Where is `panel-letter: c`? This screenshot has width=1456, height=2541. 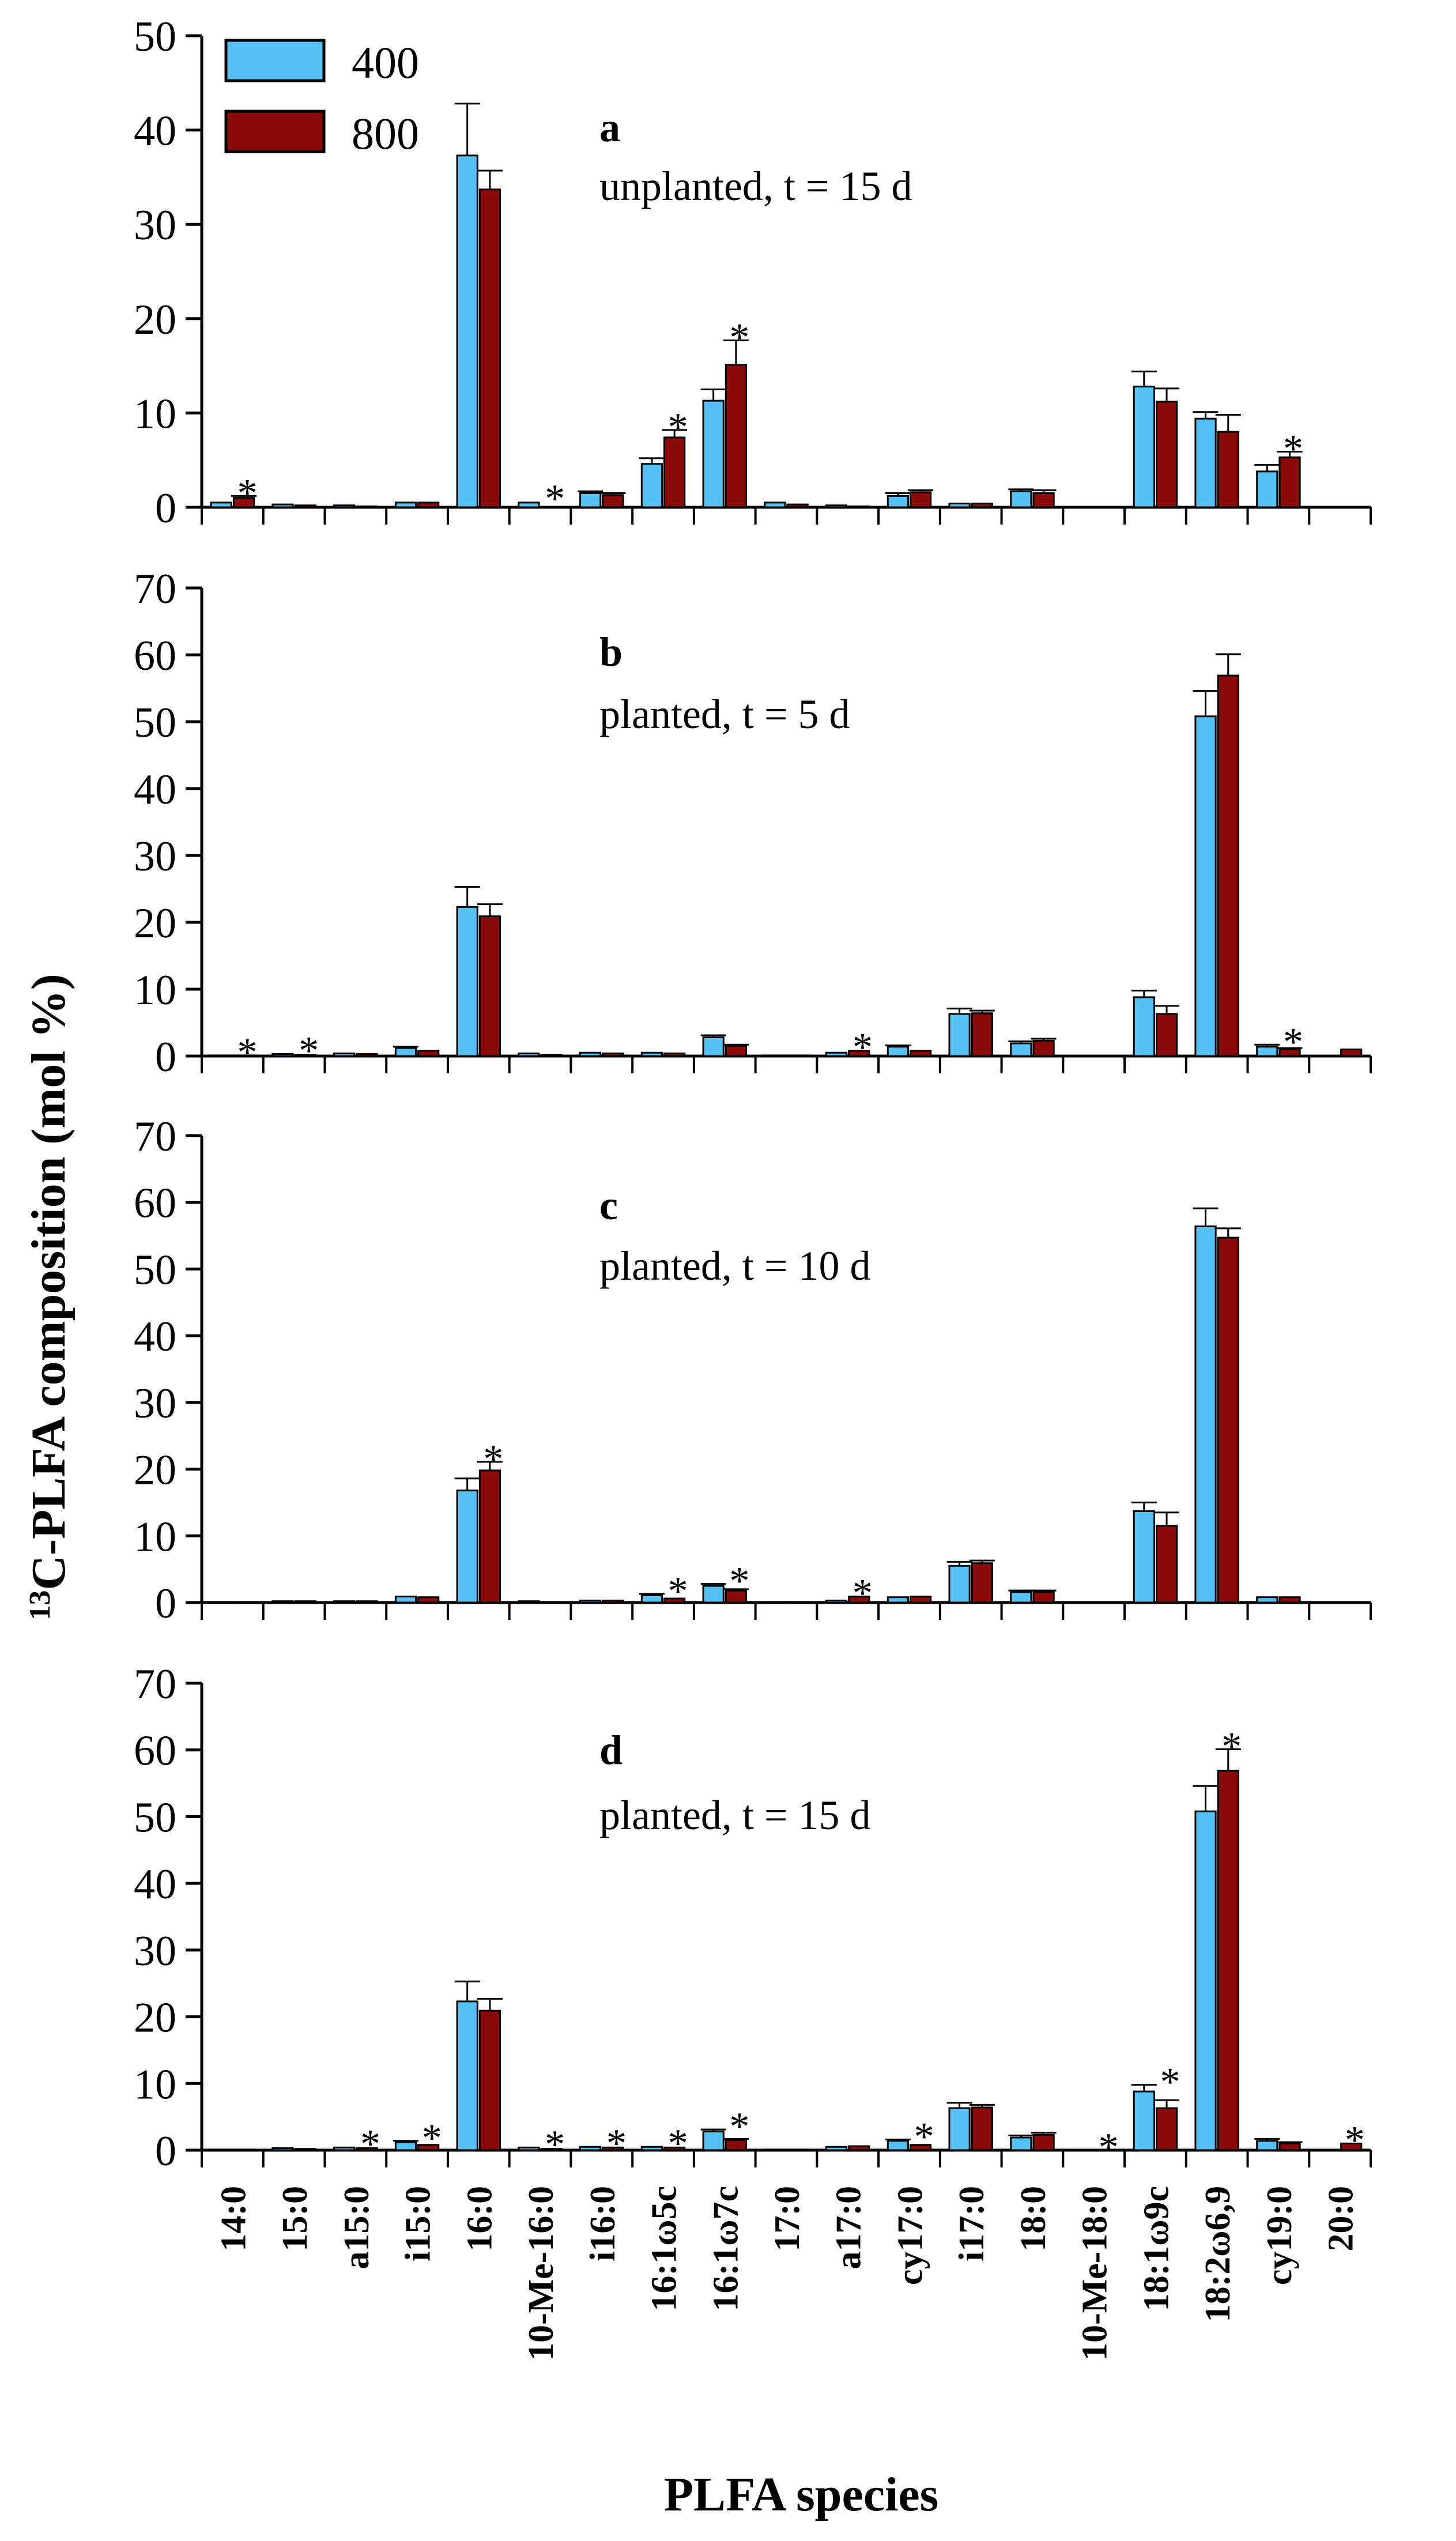 panel-letter: c is located at coordinates (608, 1205).